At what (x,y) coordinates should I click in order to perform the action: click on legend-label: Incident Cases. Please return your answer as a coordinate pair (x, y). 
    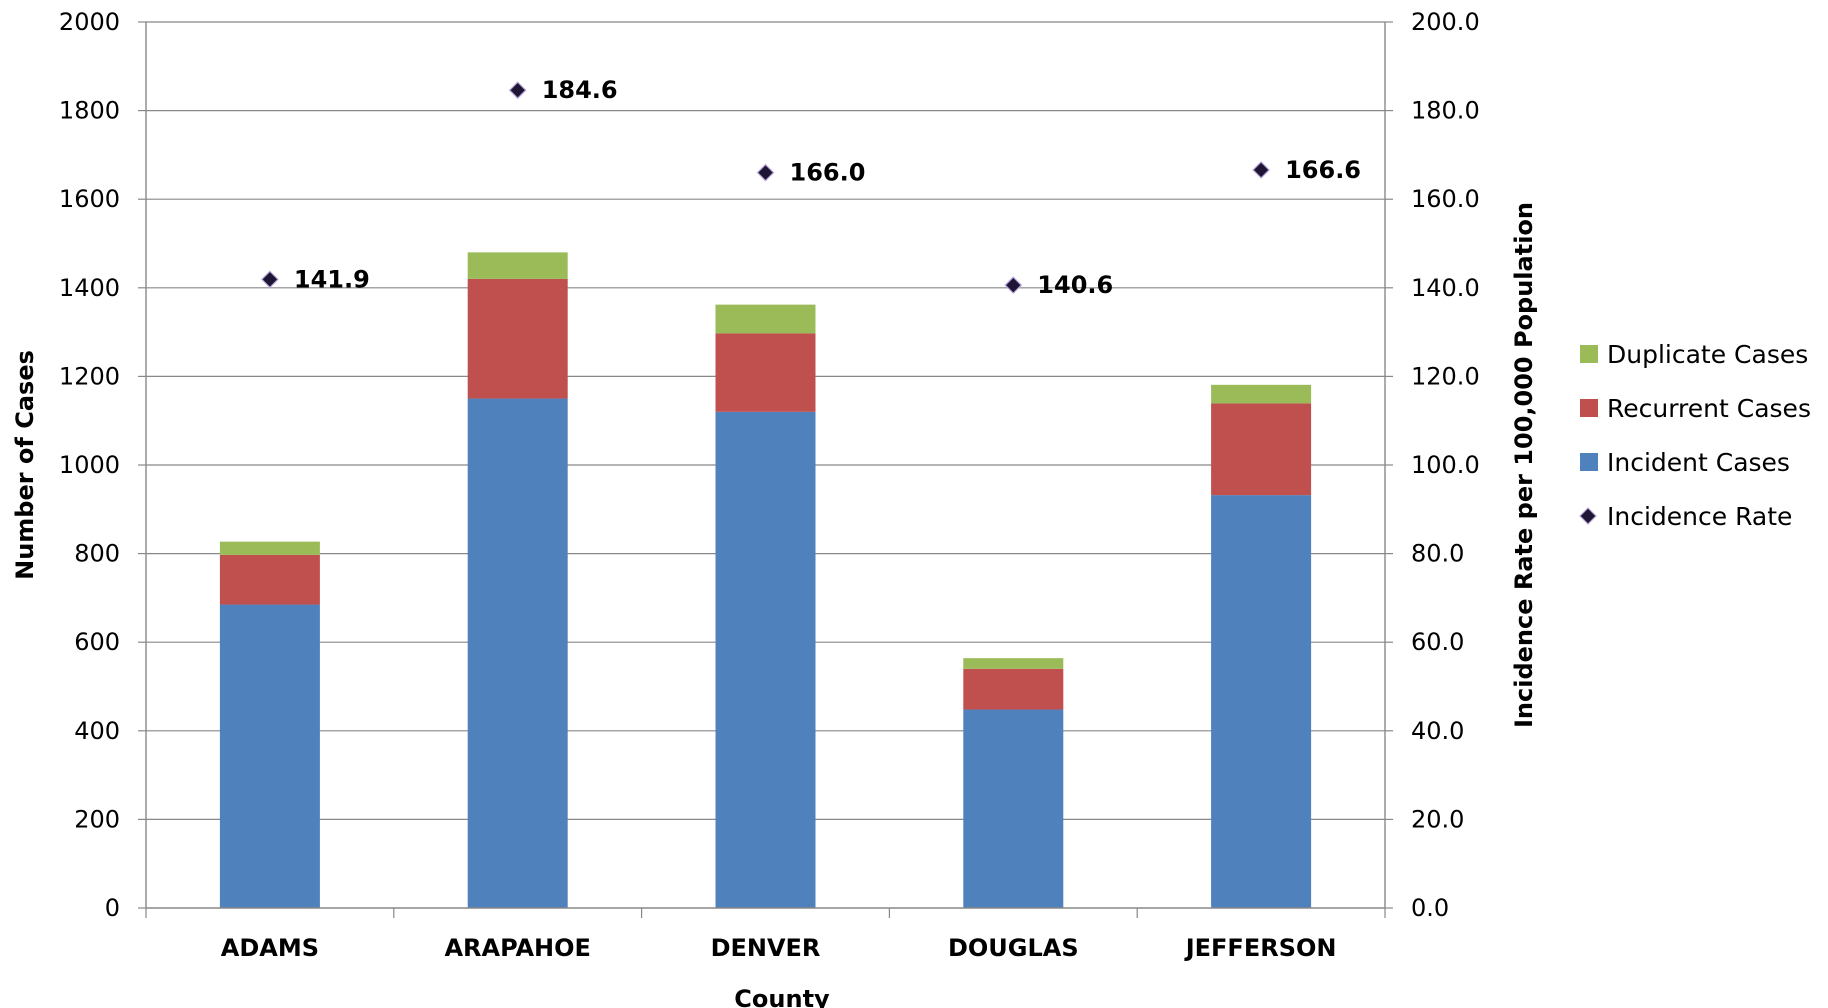
    Looking at the image, I should click on (1698, 462).